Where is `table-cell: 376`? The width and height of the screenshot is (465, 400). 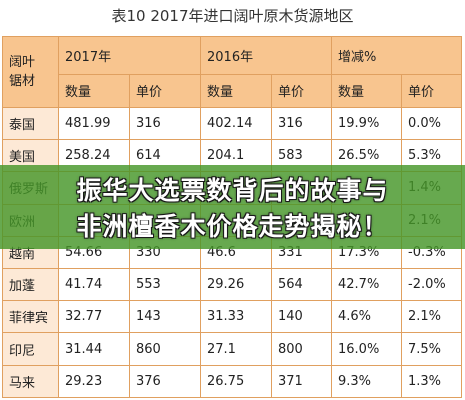 table-cell: 376 is located at coordinates (165, 381).